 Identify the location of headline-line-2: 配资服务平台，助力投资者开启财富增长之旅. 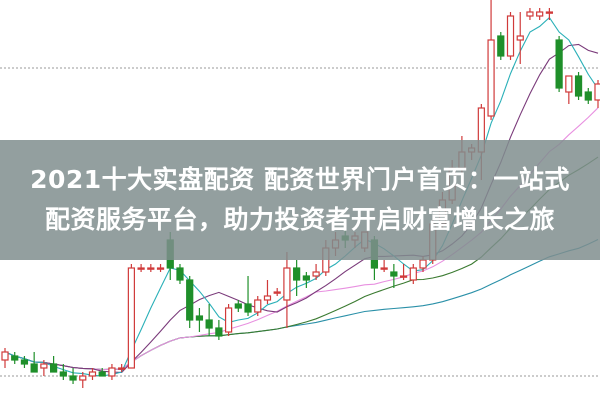
(299, 219).